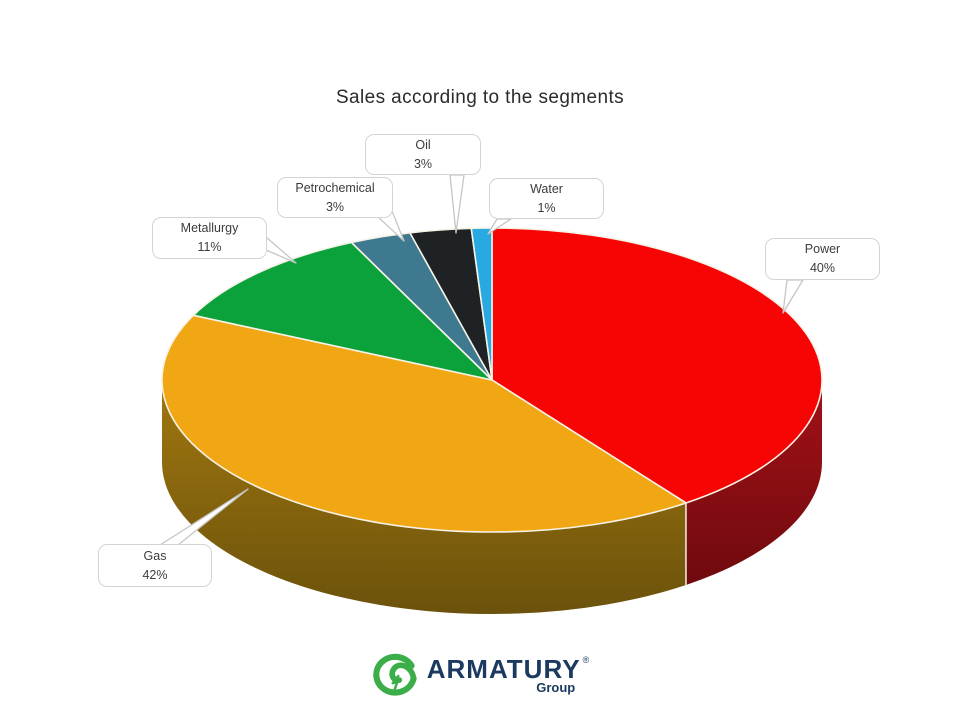 Image resolution: width=960 pixels, height=720 pixels. What do you see at coordinates (209, 247) in the screenshot?
I see `callout-value: 11%` at bounding box center [209, 247].